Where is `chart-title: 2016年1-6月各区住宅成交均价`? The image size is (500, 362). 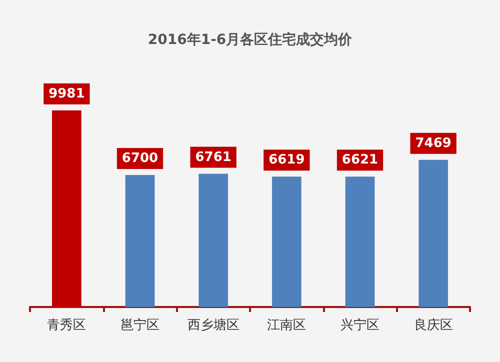 chart-title: 2016年1-6月各区住宅成交均价 is located at coordinates (251, 39).